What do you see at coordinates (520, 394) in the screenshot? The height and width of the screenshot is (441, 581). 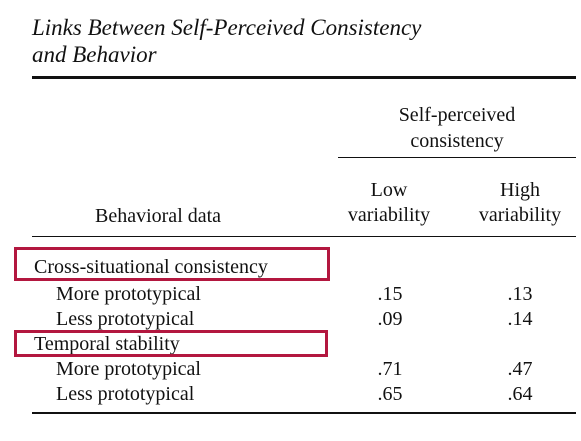 I see `cell-high-variability: .64` at bounding box center [520, 394].